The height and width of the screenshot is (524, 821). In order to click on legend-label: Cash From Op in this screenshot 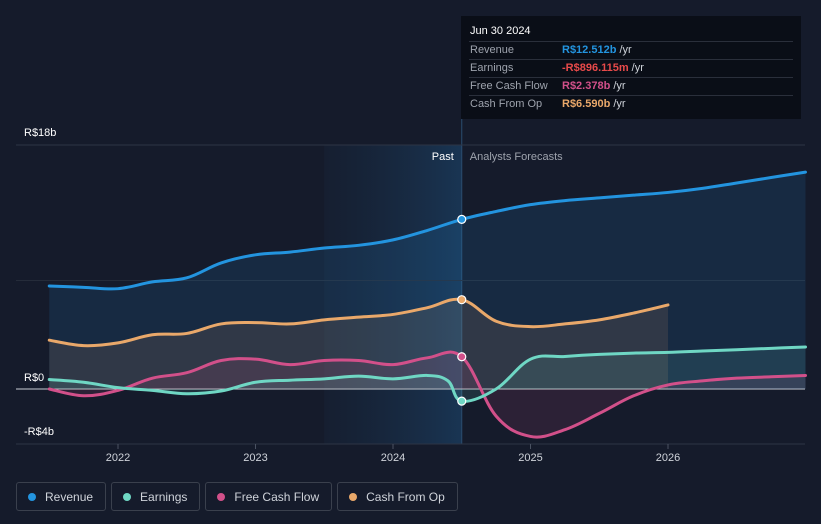, I will do `click(405, 496)`.